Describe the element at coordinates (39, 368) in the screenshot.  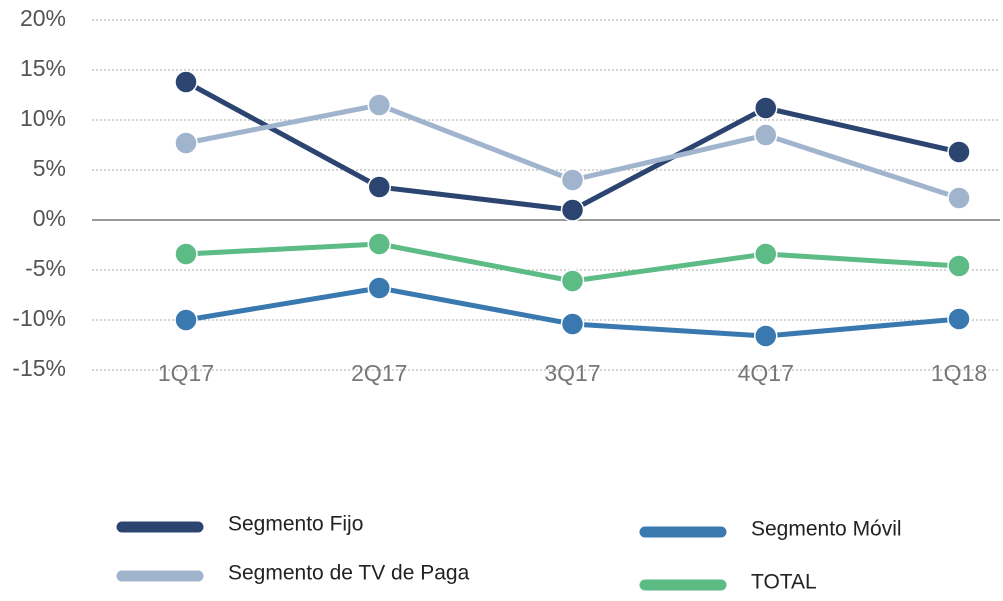
I see `y-tick-label: -15%` at that location.